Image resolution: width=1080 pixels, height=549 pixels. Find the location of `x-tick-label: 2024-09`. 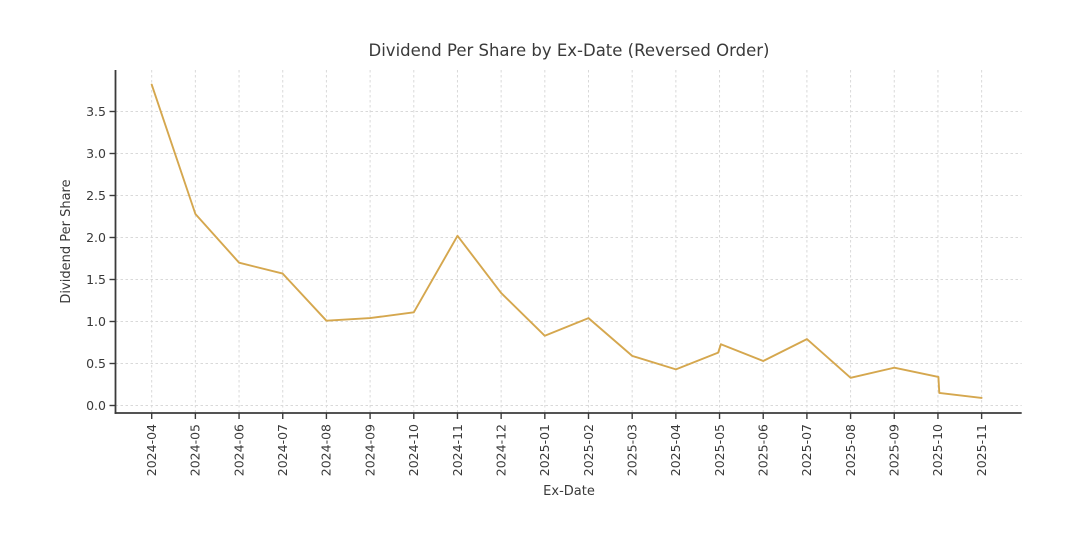

x-tick-label: 2024-09 is located at coordinates (369, 450).